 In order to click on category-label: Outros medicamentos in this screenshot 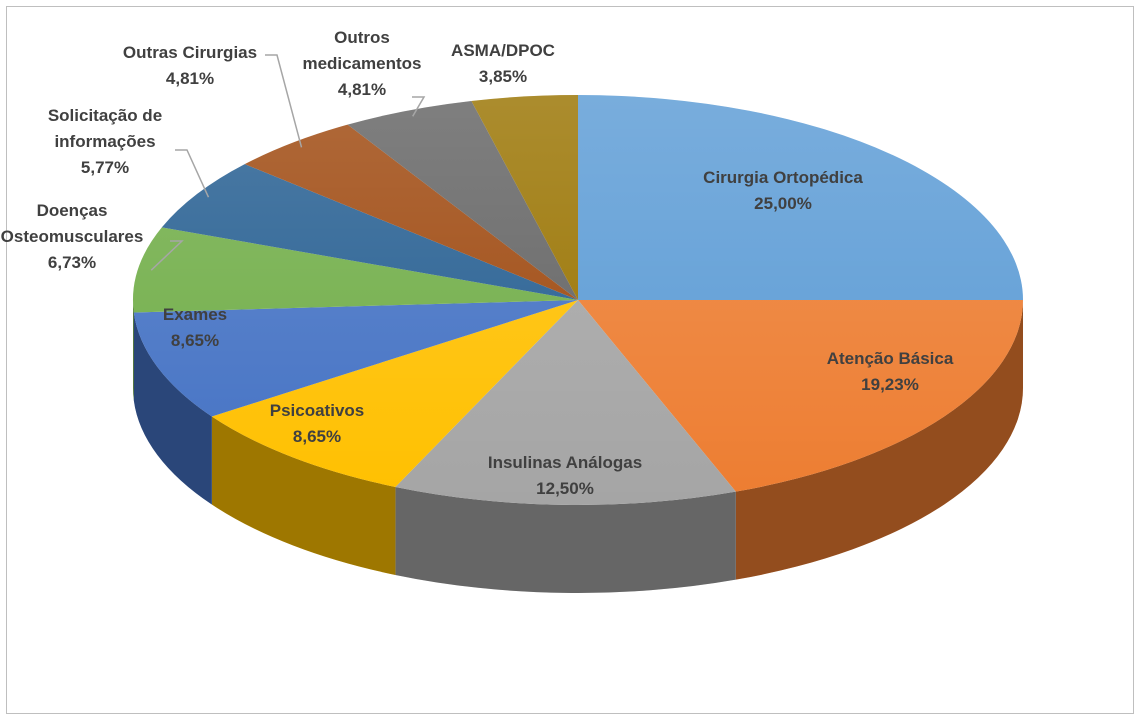, I will do `click(362, 50)`.